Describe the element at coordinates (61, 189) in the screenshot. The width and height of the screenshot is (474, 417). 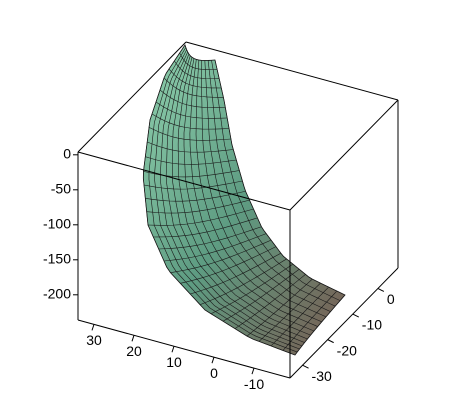
I see `z-tick-label: -50` at that location.